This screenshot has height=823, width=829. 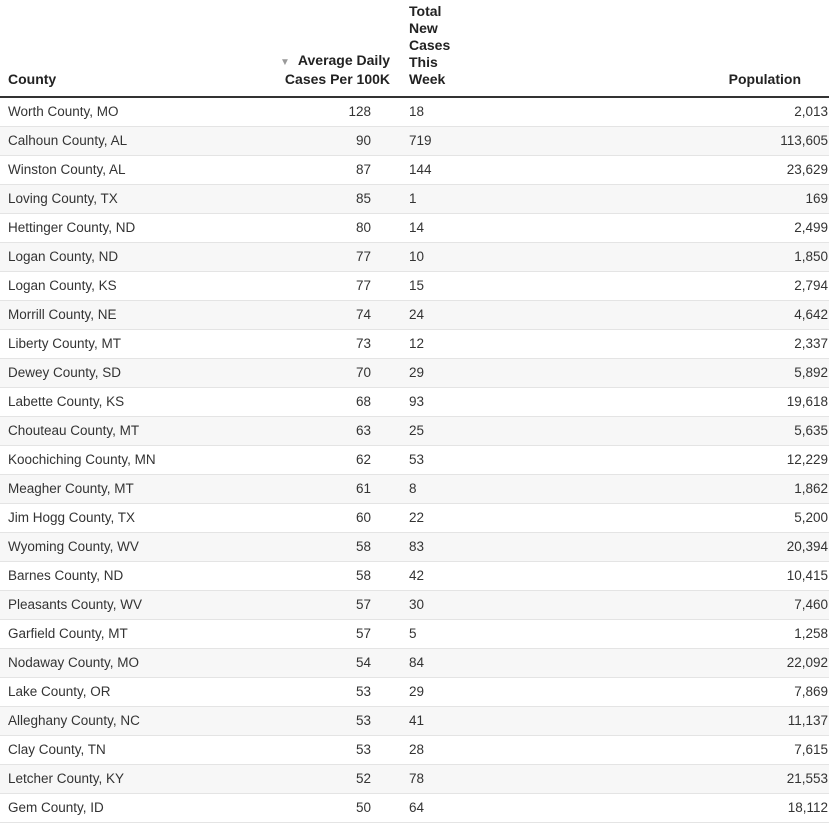 What do you see at coordinates (298, 49) in the screenshot?
I see `column-header-avg-daily-cases: ▼ Average Daily Cases Per 100K` at bounding box center [298, 49].